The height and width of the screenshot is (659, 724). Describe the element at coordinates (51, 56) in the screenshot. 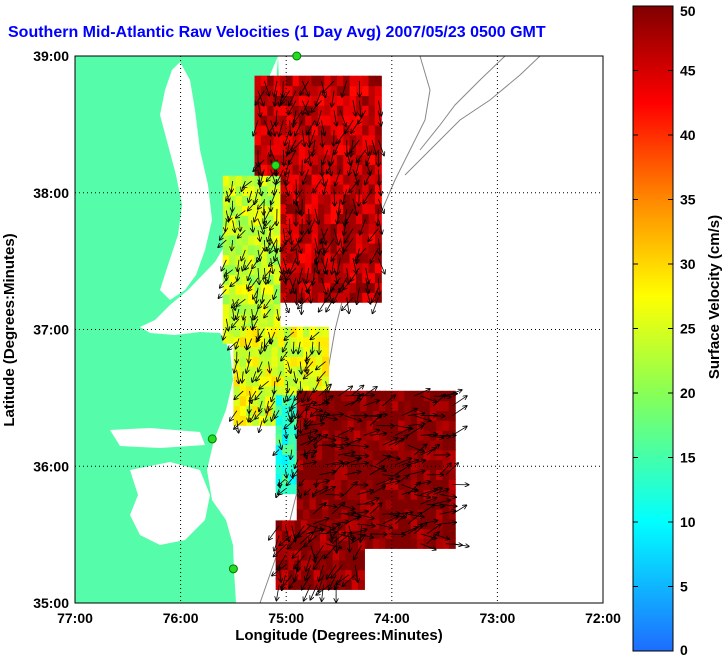

I see `y-tick-label: 39:00` at that location.